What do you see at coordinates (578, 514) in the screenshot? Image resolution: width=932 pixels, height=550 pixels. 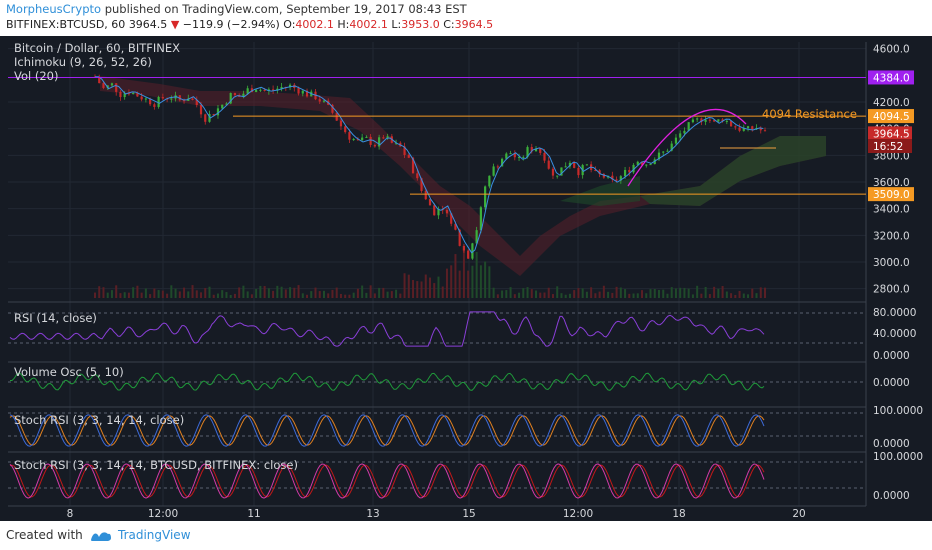 I see `time-tick-label: 12:00` at bounding box center [578, 514].